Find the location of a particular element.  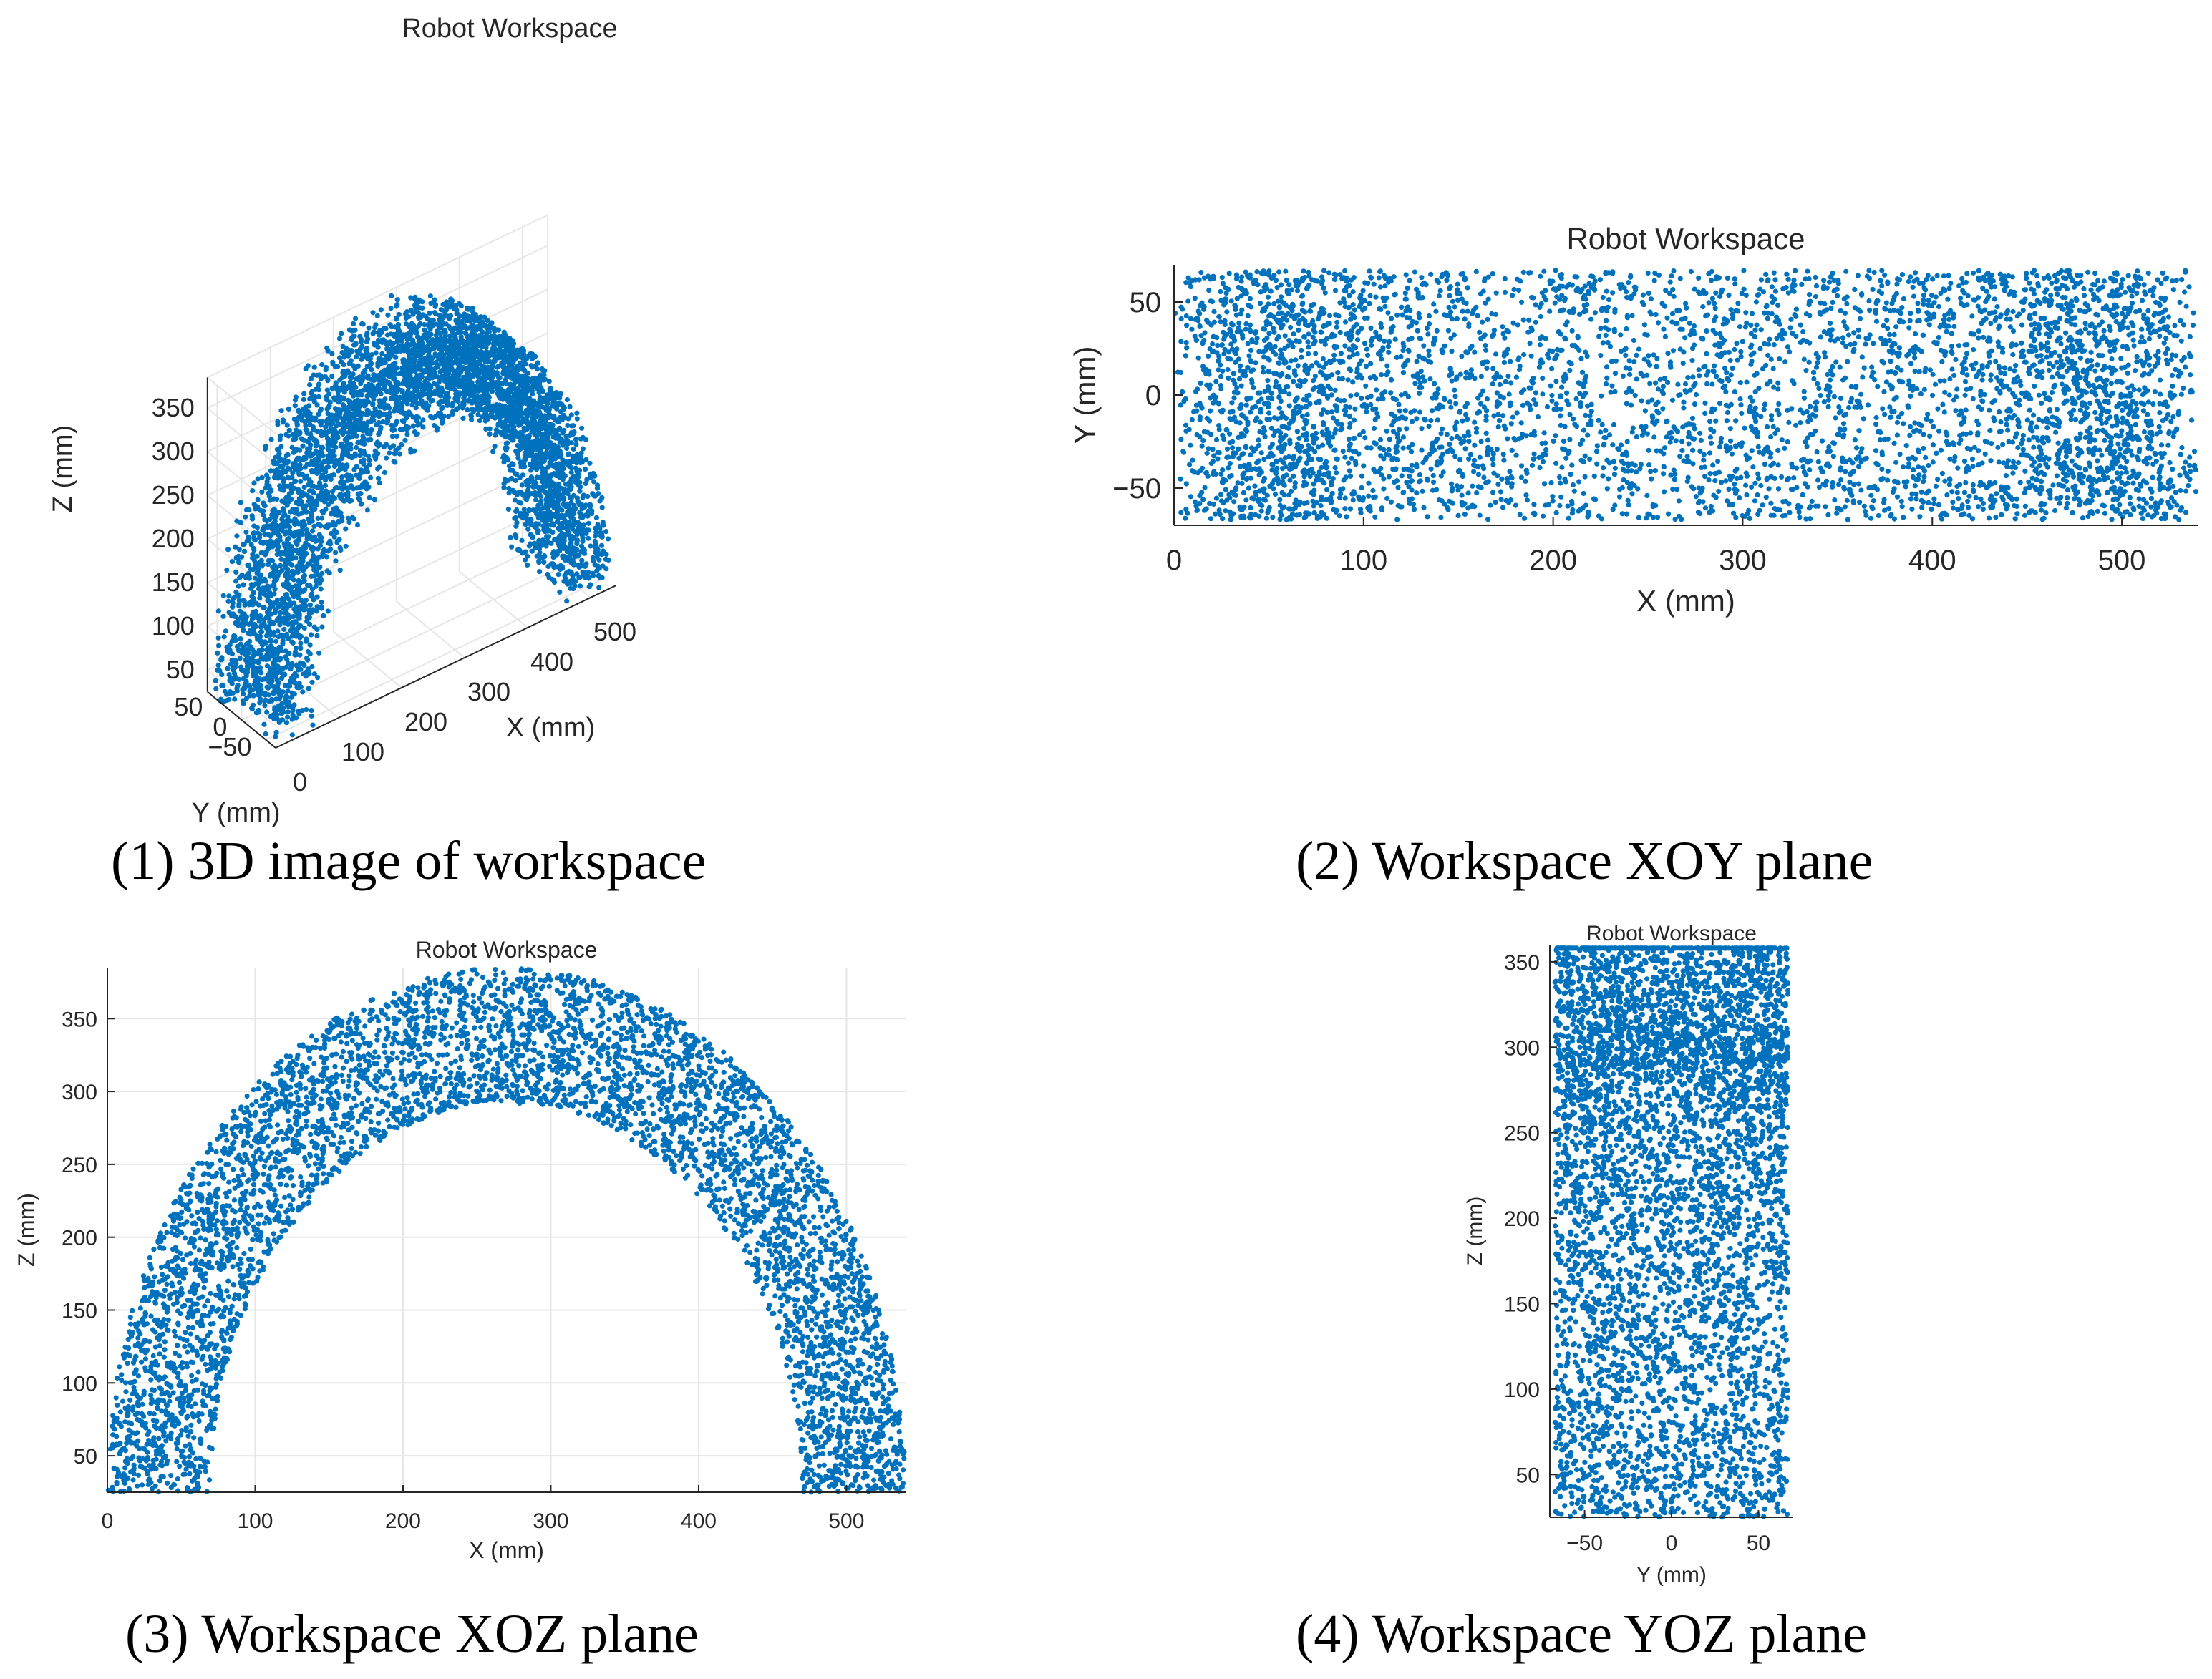

3d-grid-y-floor is located at coordinates (412, 639).